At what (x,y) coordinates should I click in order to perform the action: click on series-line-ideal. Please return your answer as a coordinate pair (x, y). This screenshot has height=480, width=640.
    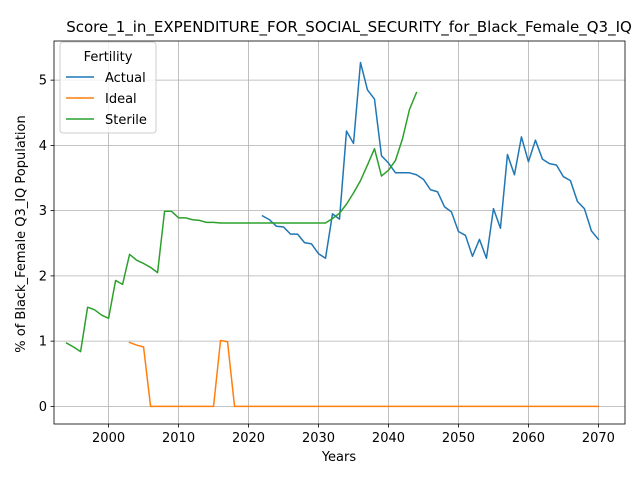
    Looking at the image, I should click on (364, 373).